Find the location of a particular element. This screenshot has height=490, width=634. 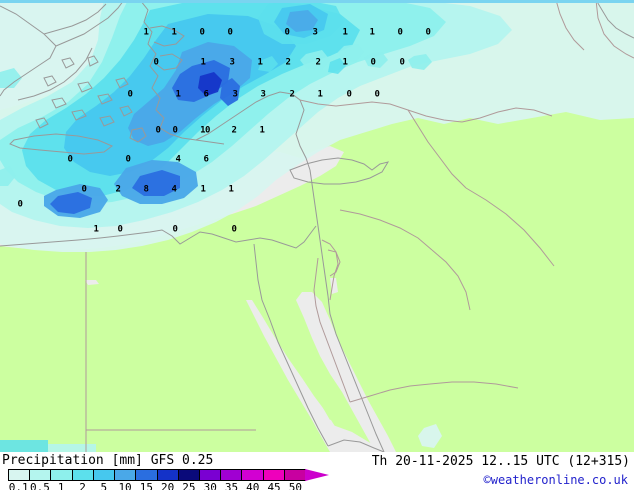

colorbar-tick-label: 40 is located at coordinates (253, 485).